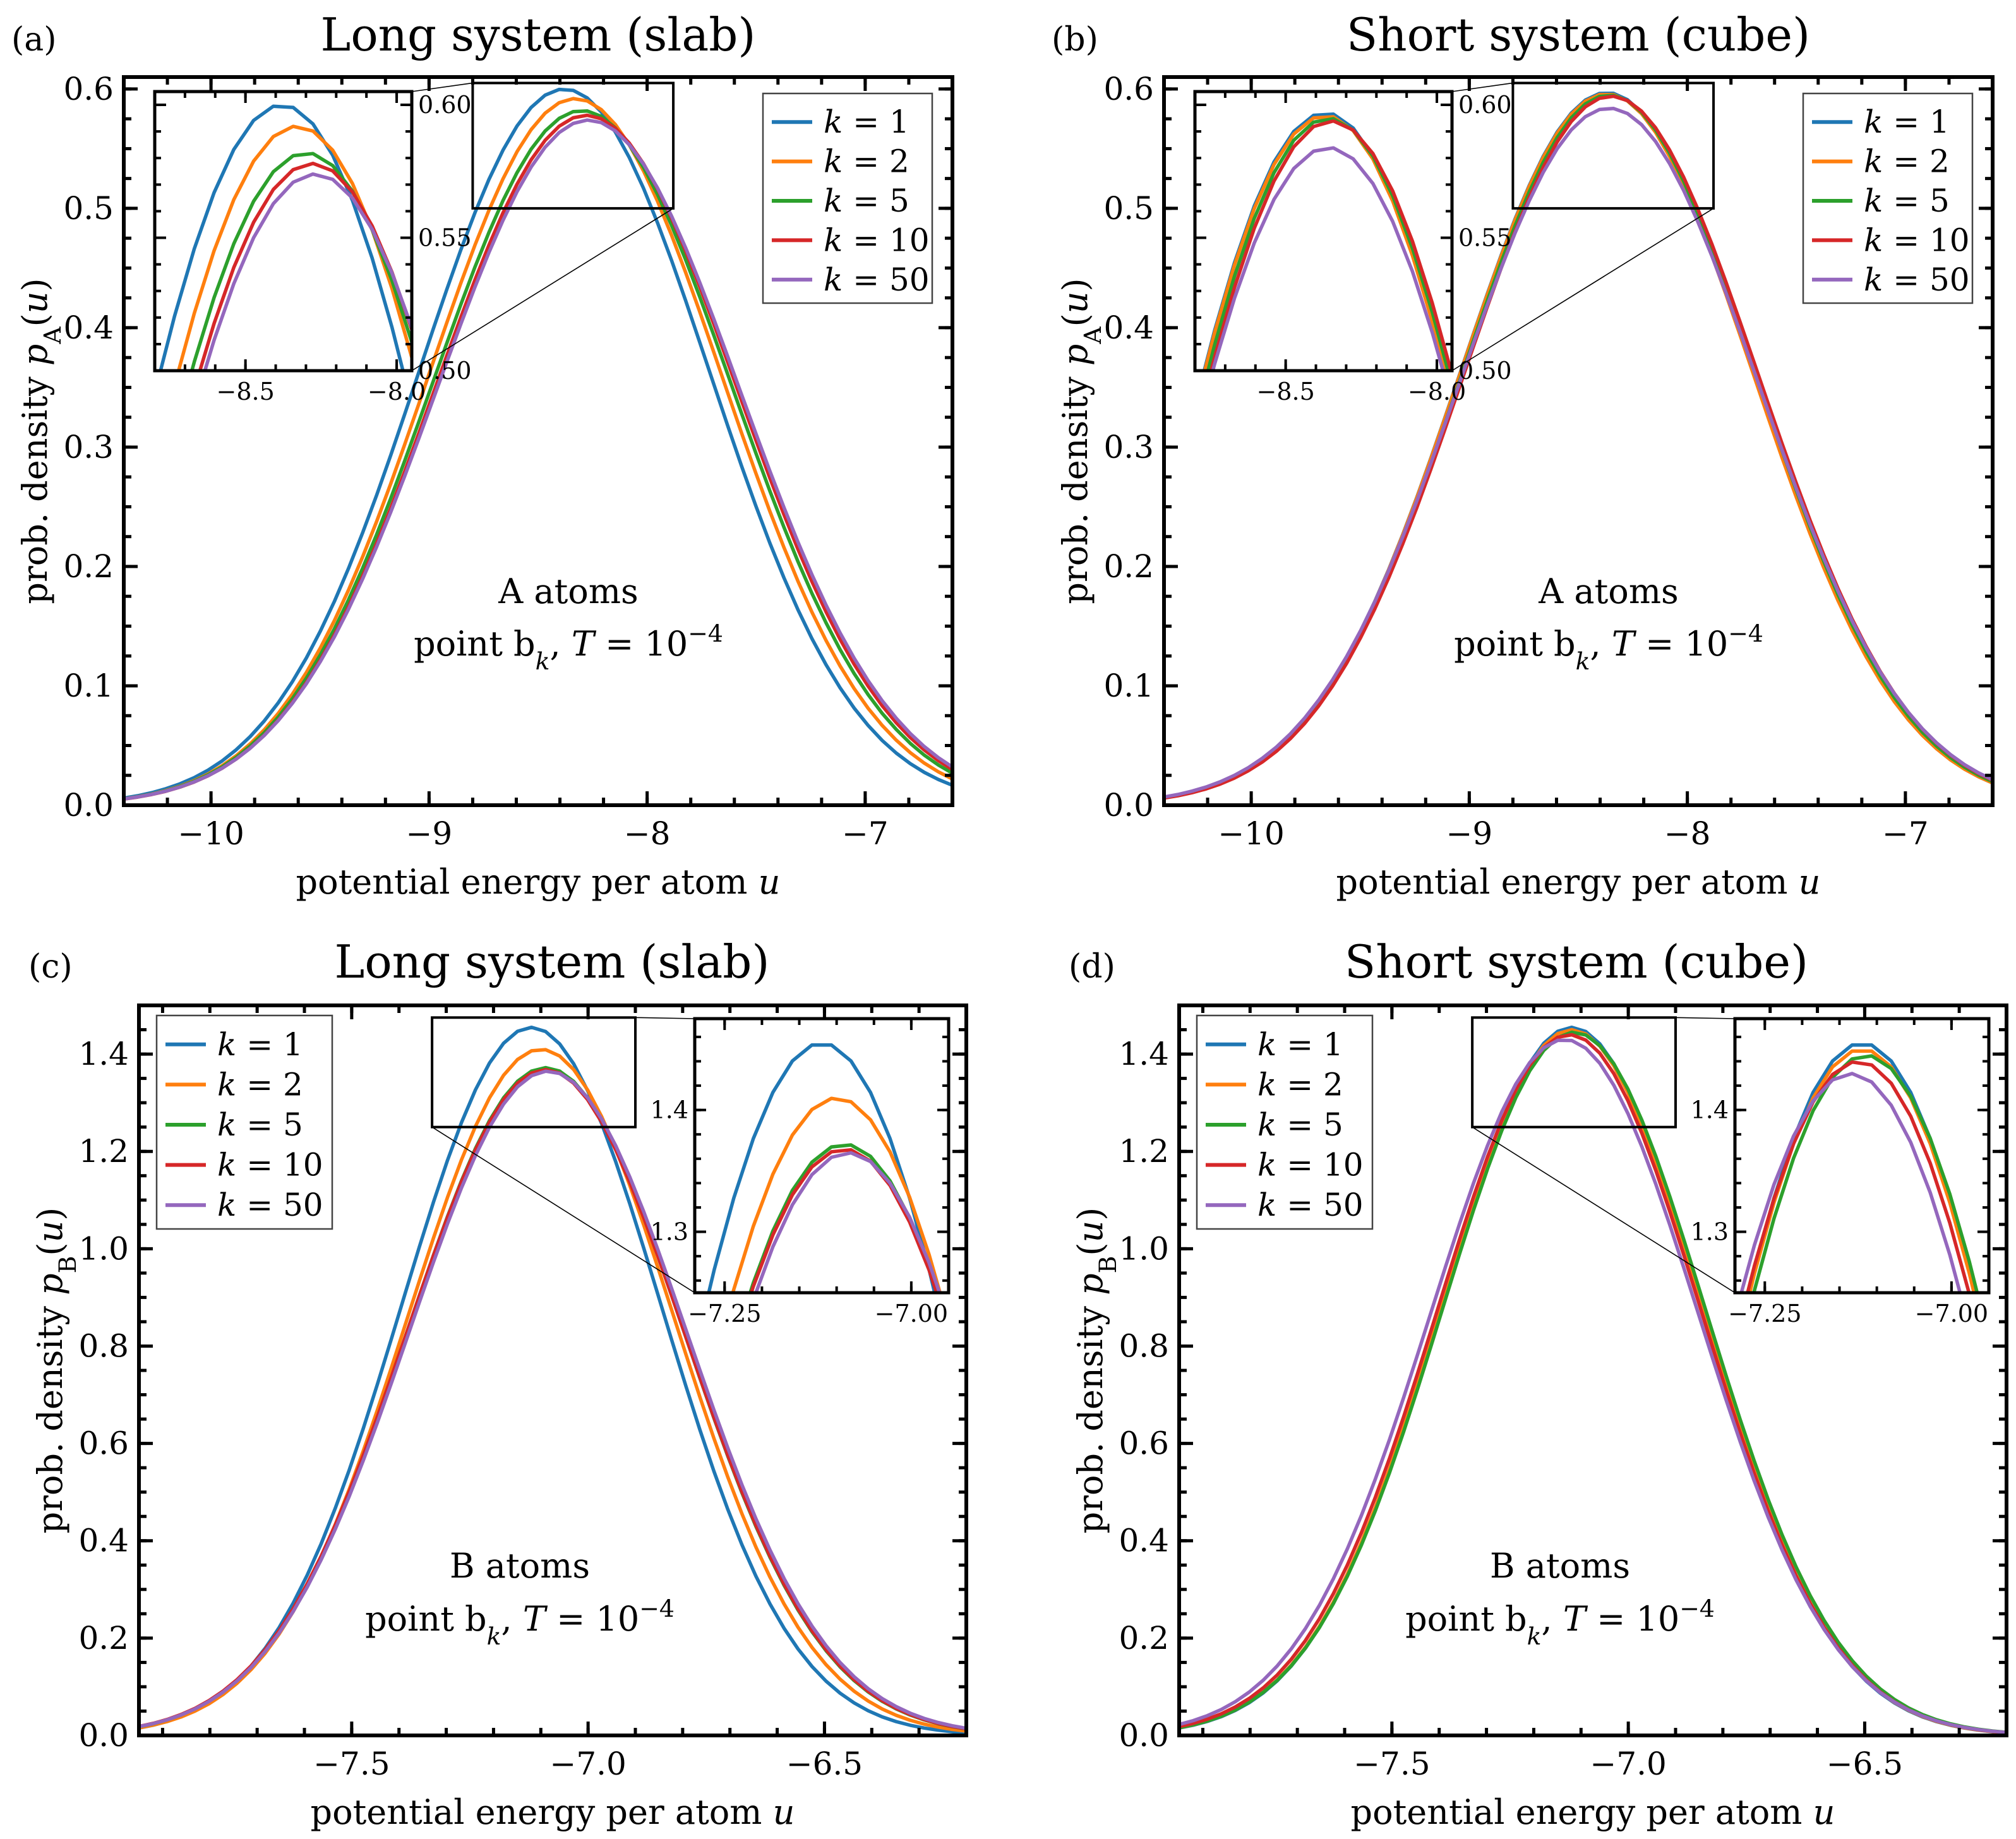  I want to click on y-tick-label: 1.4, so click(1144, 1054).